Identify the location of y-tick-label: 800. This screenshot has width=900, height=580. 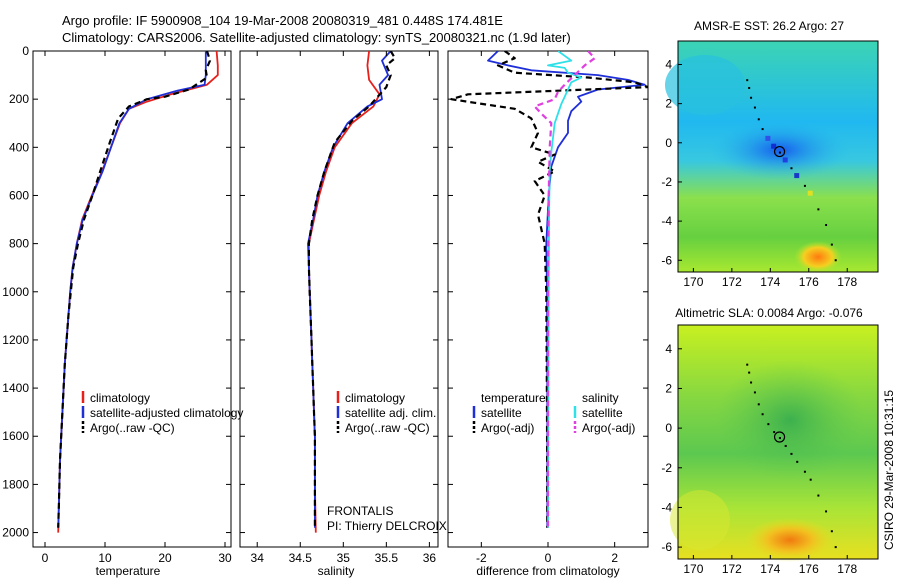
(19, 244).